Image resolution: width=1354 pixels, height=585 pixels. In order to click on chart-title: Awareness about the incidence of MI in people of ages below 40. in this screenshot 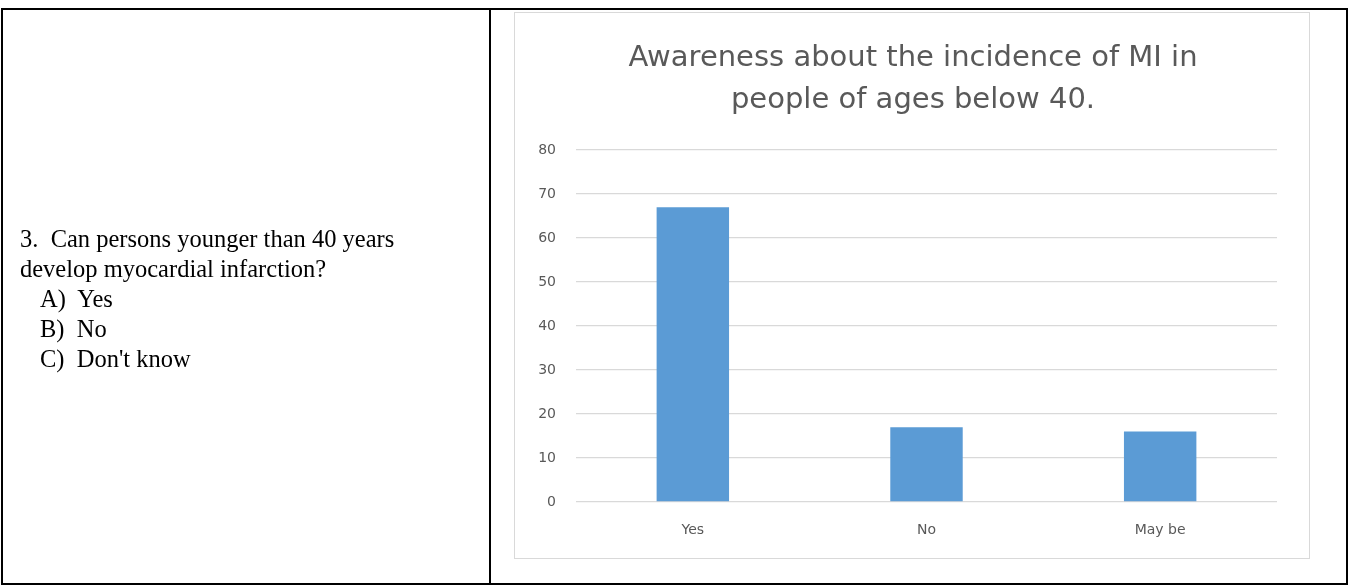, I will do `click(913, 77)`.